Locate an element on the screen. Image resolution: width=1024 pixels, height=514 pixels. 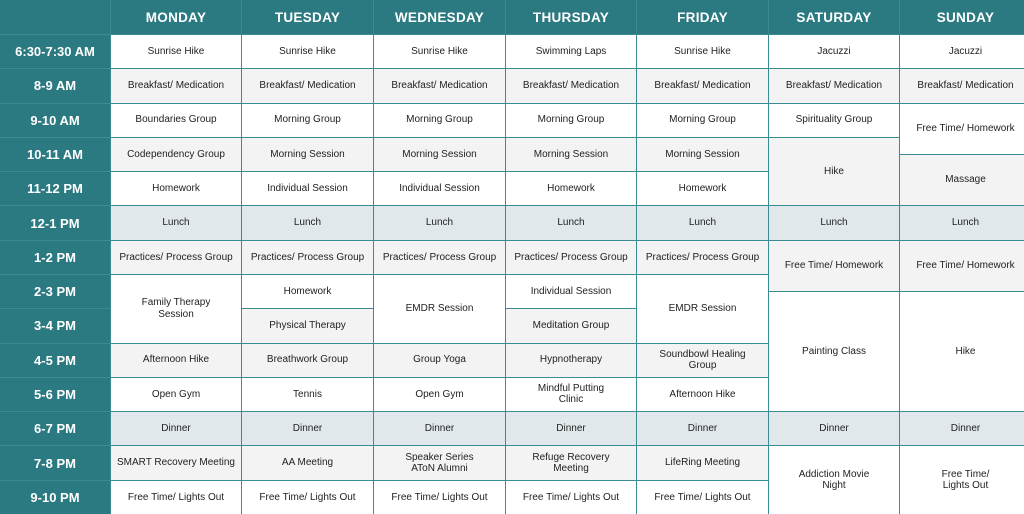
schedule-cell: Swimming Laps is located at coordinates (571, 52).